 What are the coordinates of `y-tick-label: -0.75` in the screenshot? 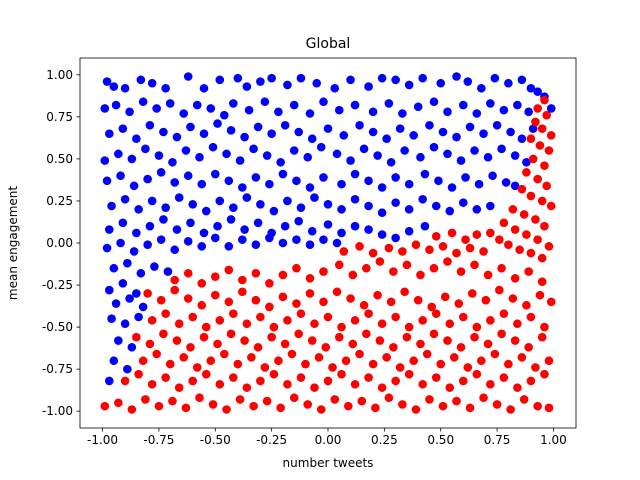 It's located at (57, 369).